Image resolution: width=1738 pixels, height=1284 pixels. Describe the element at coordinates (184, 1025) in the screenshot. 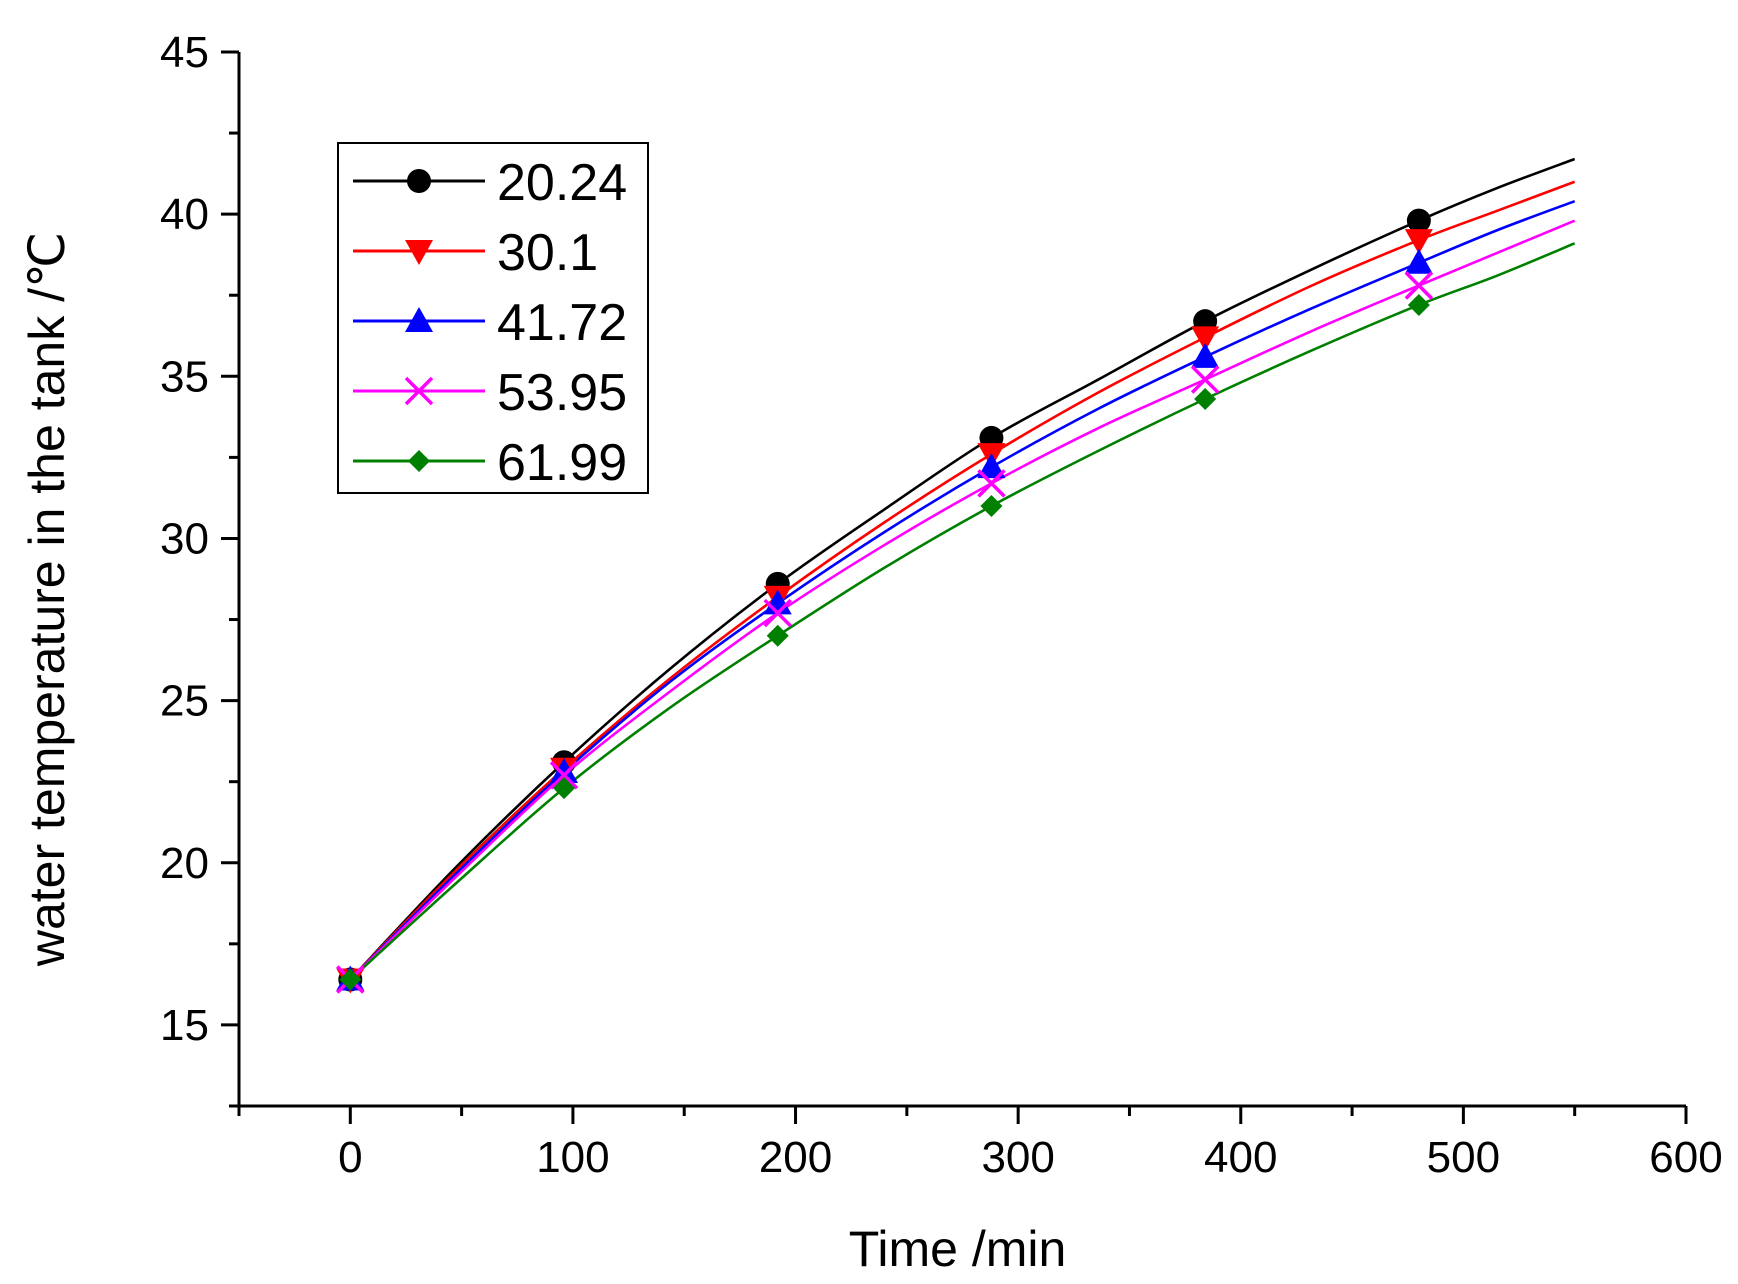

I see `y-tick-label: 15` at that location.